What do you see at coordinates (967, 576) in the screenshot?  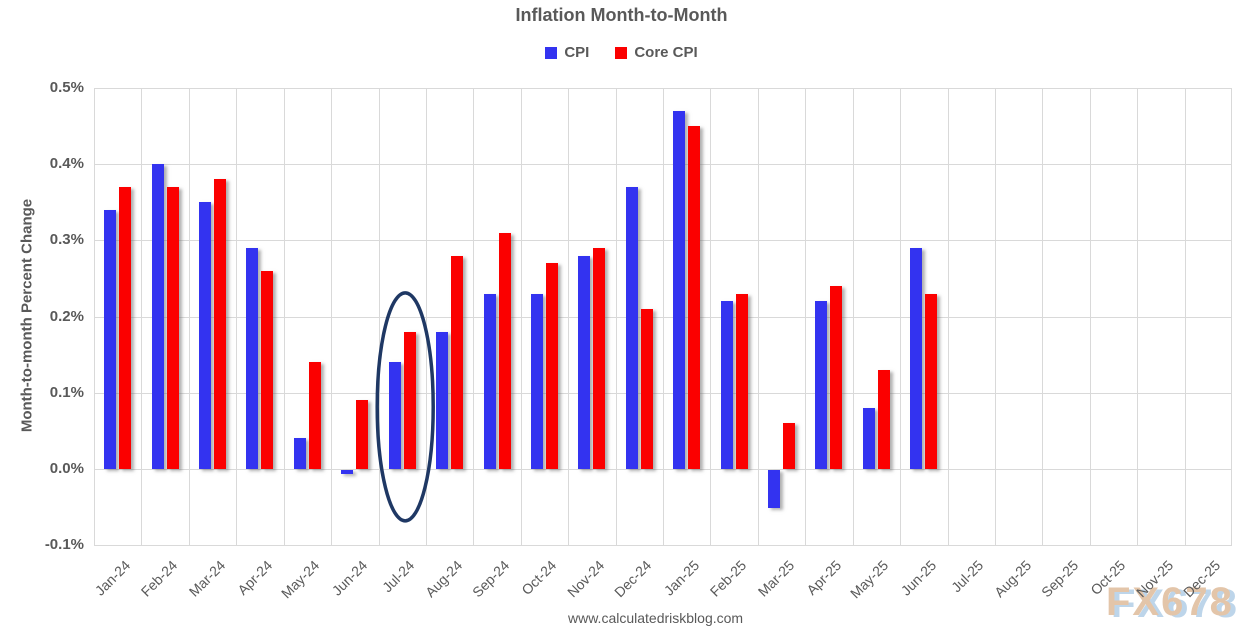 I see `x-tick-label: Jul-25` at bounding box center [967, 576].